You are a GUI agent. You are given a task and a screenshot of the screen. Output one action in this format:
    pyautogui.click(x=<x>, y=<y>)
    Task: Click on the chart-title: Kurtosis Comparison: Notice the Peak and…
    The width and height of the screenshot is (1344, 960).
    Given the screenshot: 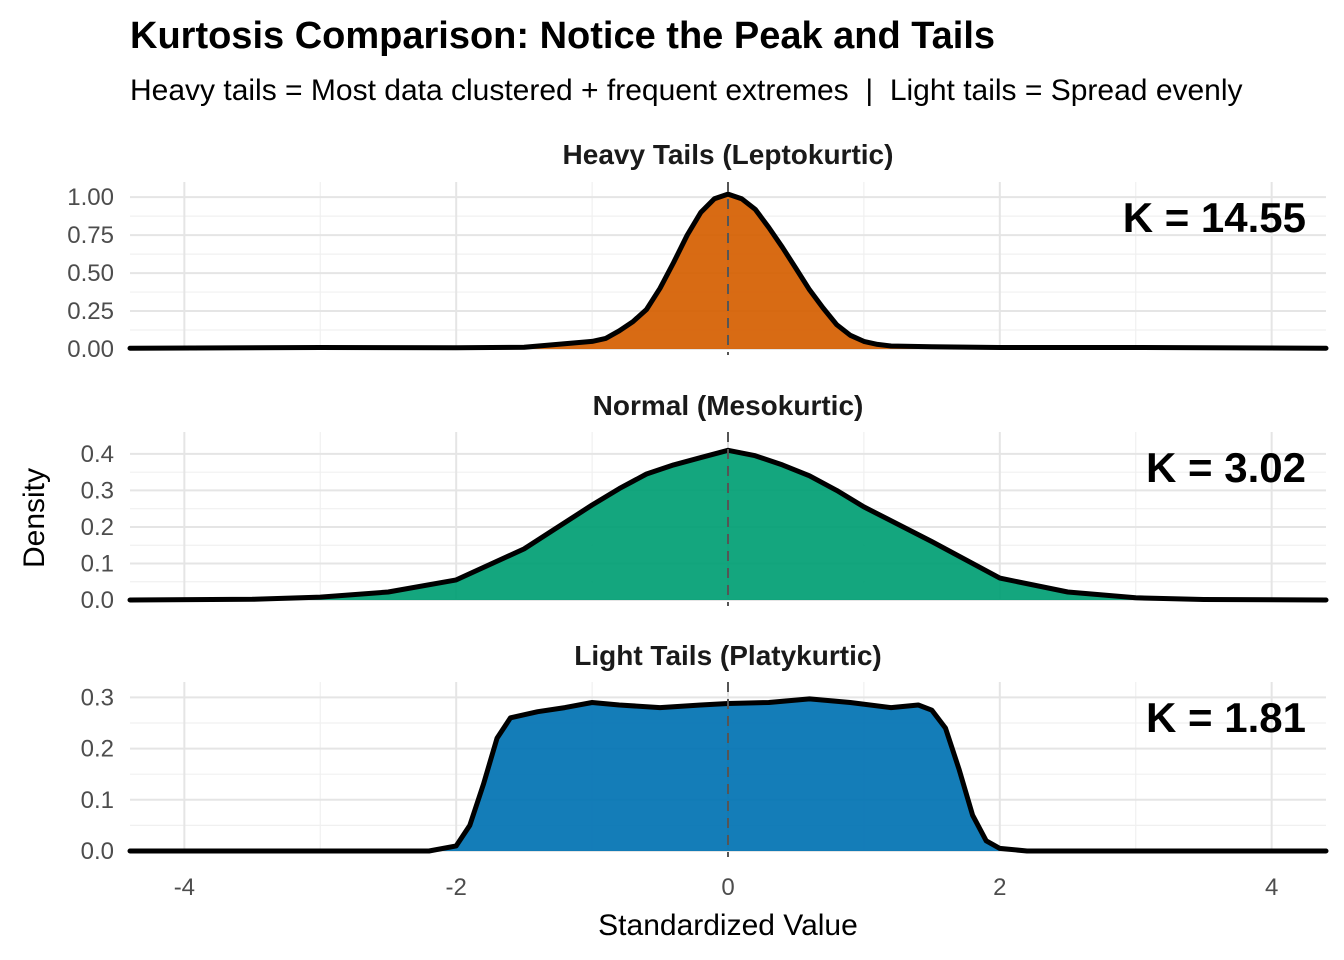 What is the action you would take?
    pyautogui.click(x=562, y=36)
    